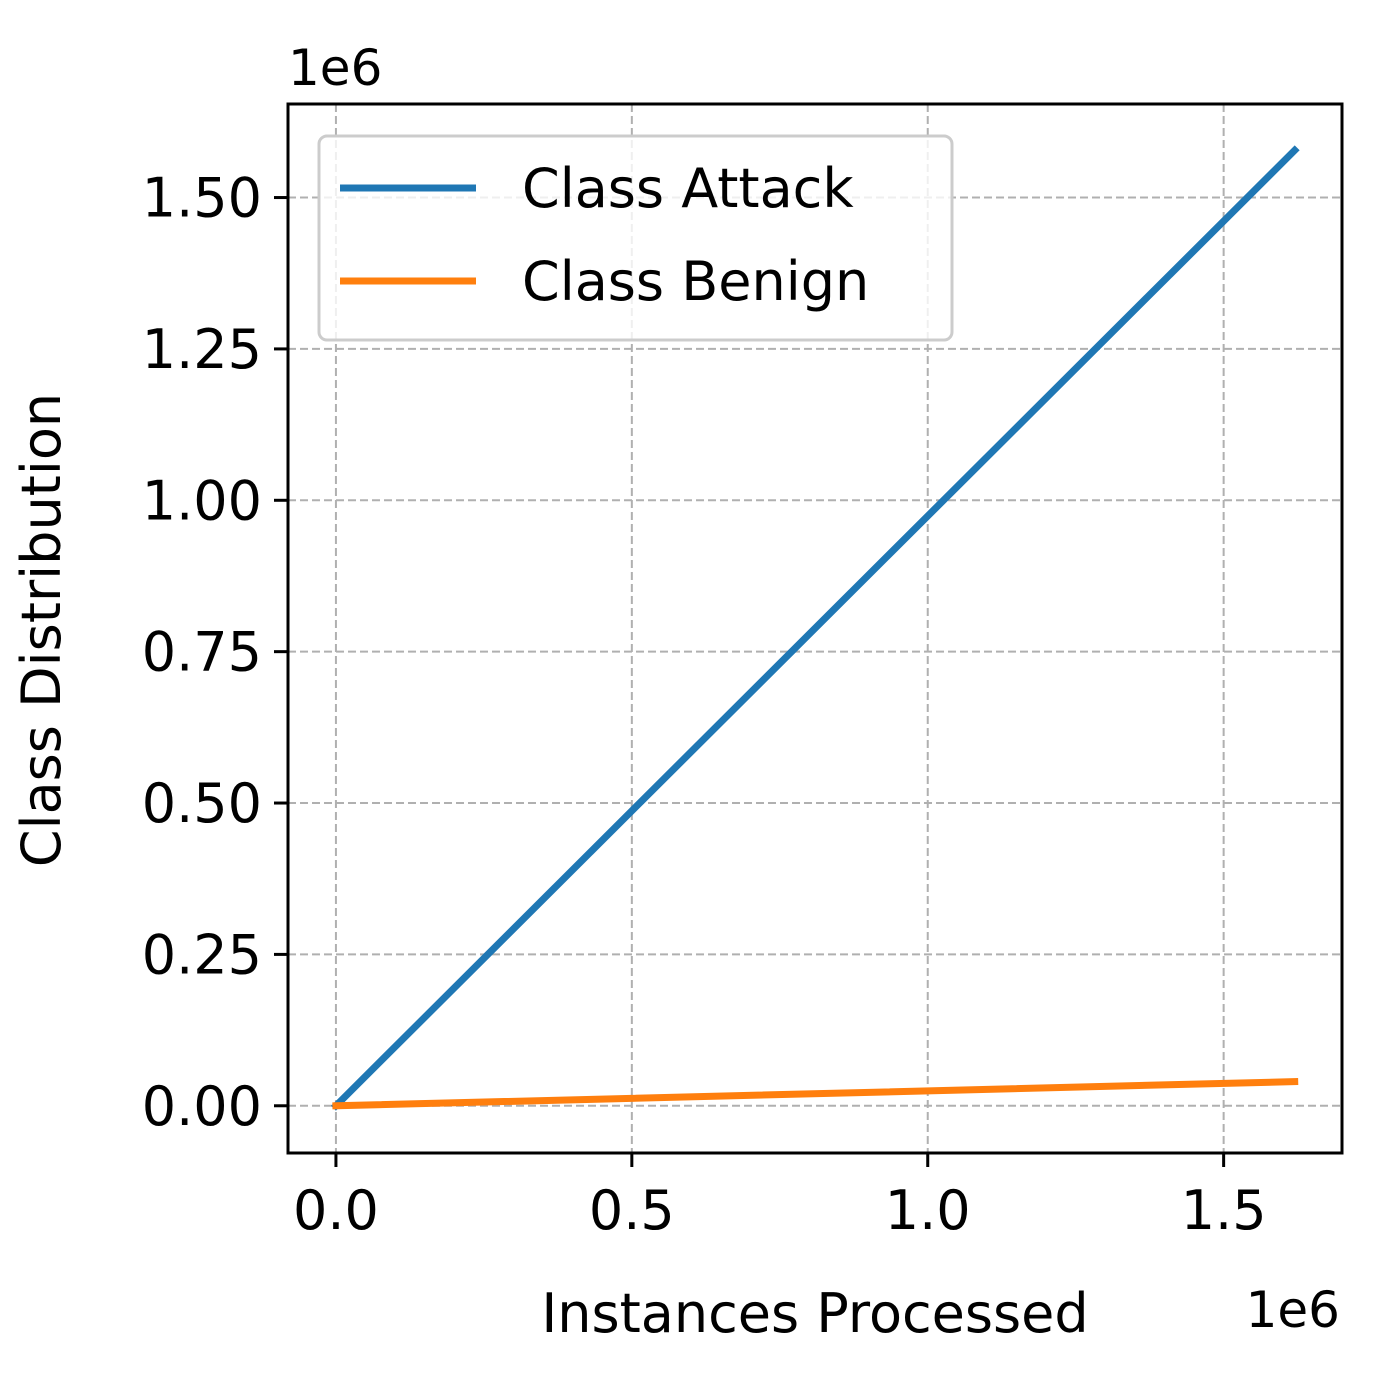 The width and height of the screenshot is (1377, 1374). I want to click on y-offset-label: 1e6, so click(335, 68).